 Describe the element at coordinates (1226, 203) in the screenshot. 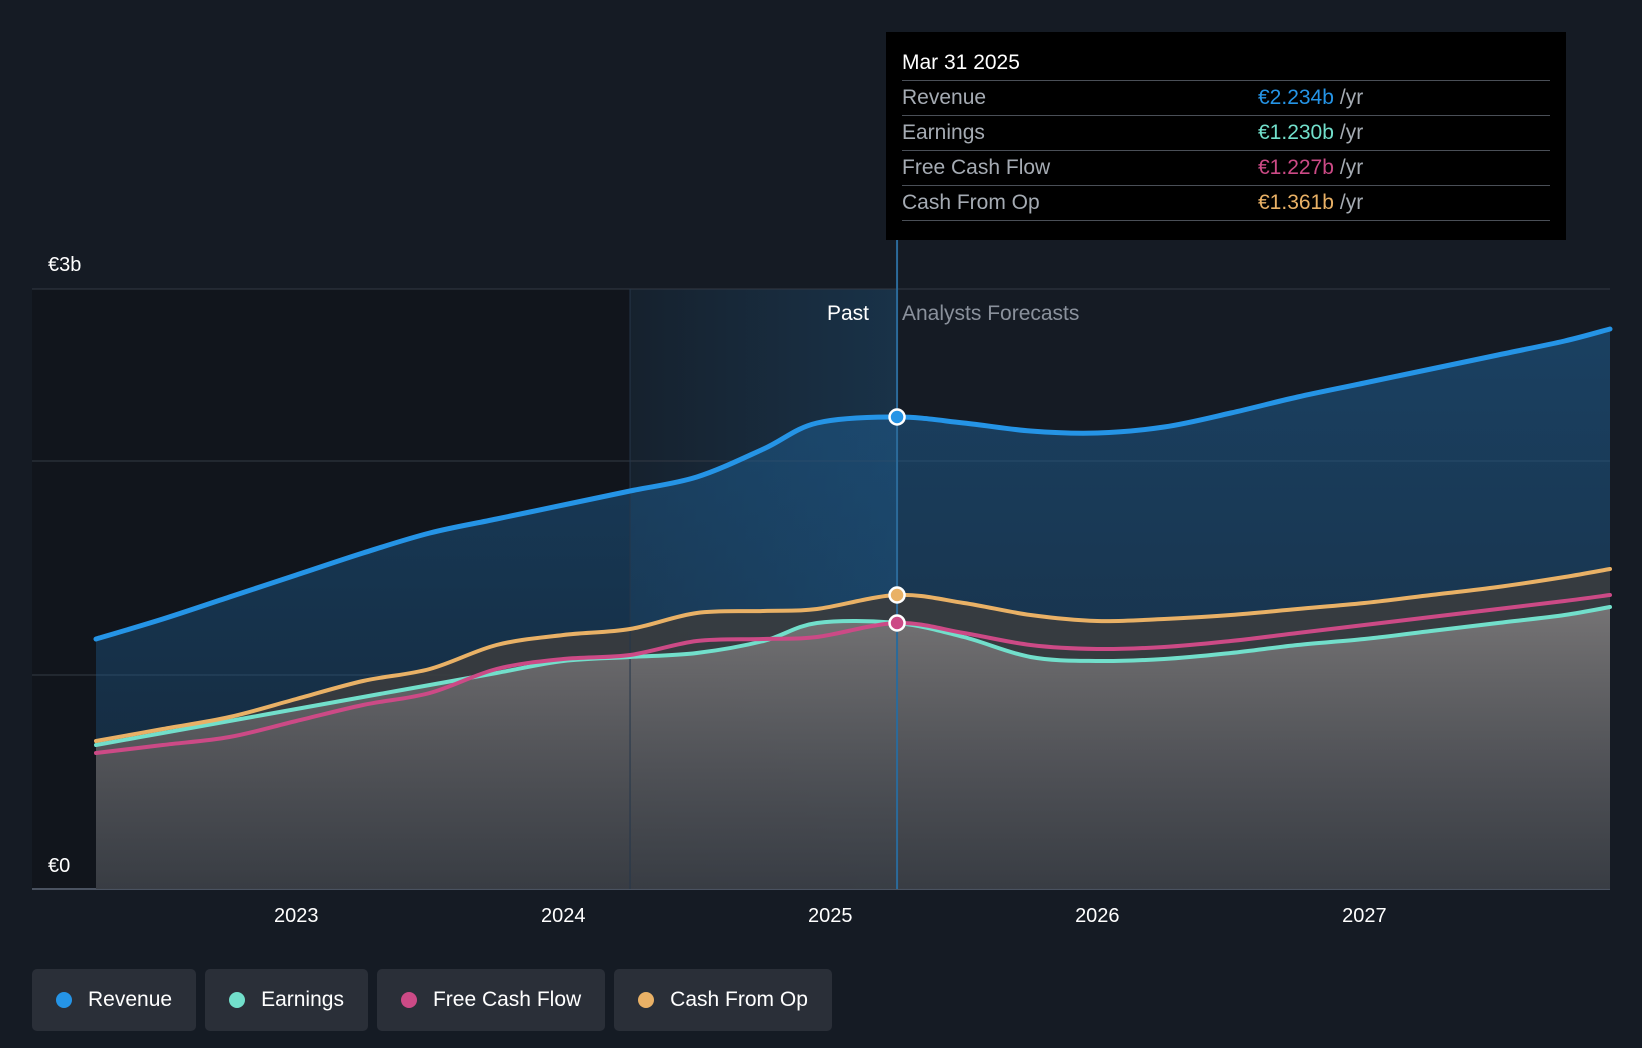

I see `tooltip-row-cash-from-op: Cash From Op €1.361b /yr` at that location.